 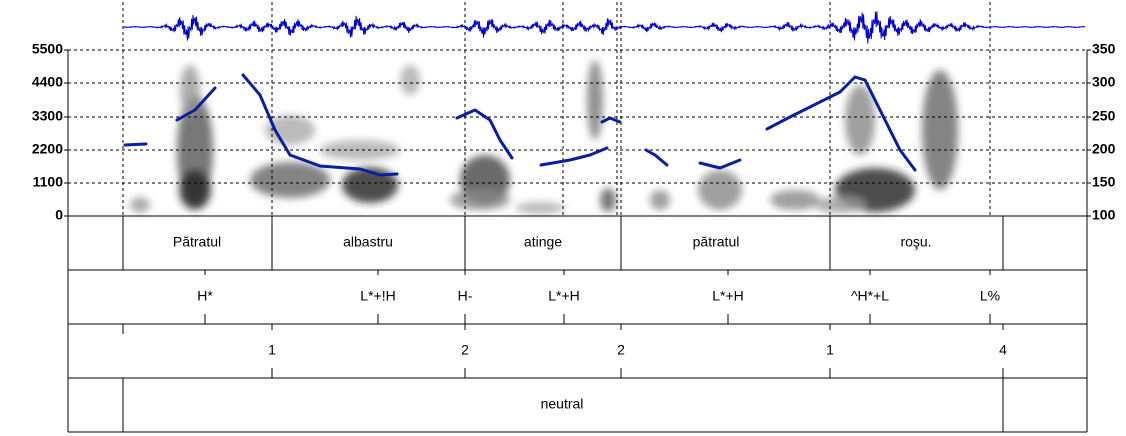 What do you see at coordinates (1104, 49) in the screenshot?
I see `pitch-tick-label: 350` at bounding box center [1104, 49].